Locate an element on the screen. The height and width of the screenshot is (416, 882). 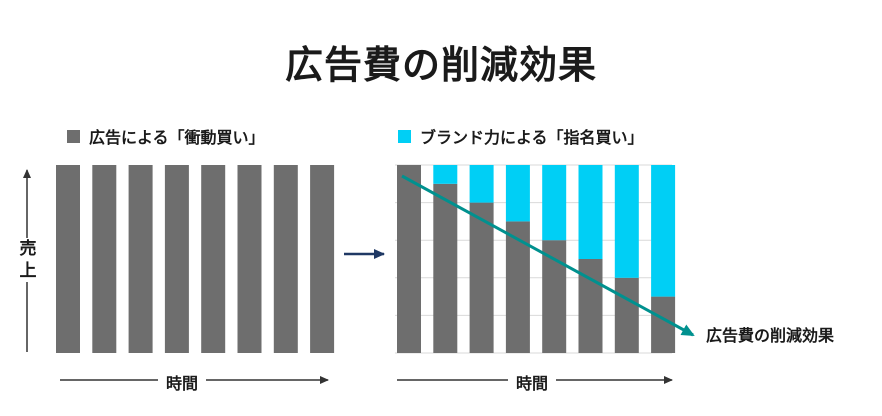
legend-brand-buying: ブランド力による「指名買い」 is located at coordinates (521, 136).